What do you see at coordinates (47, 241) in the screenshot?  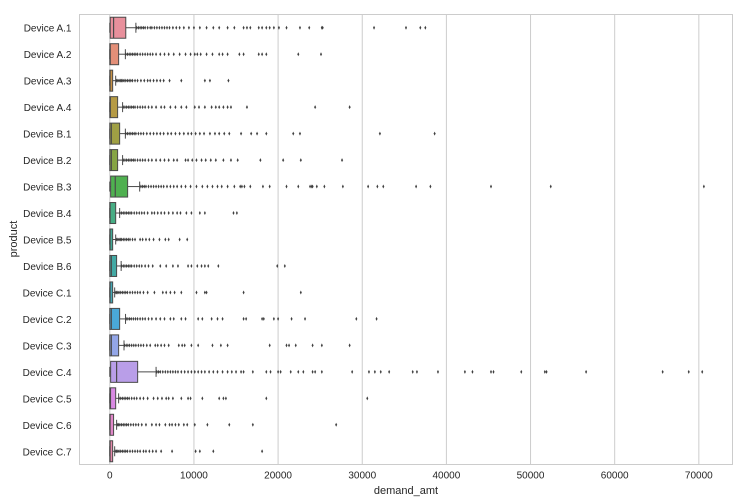 I see `y-tick-label: Device B.5` at bounding box center [47, 241].